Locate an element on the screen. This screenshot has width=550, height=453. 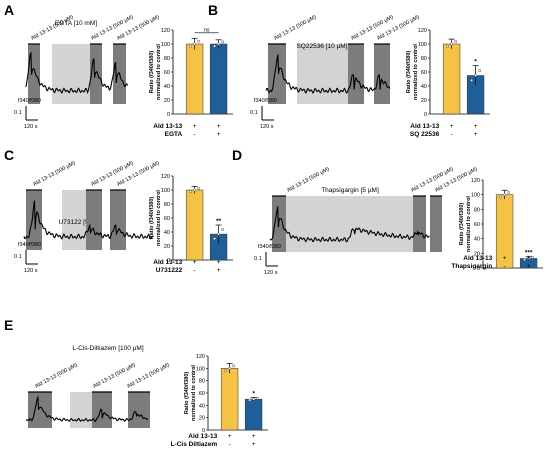
panel-label: C is located at coordinates (9, 155).